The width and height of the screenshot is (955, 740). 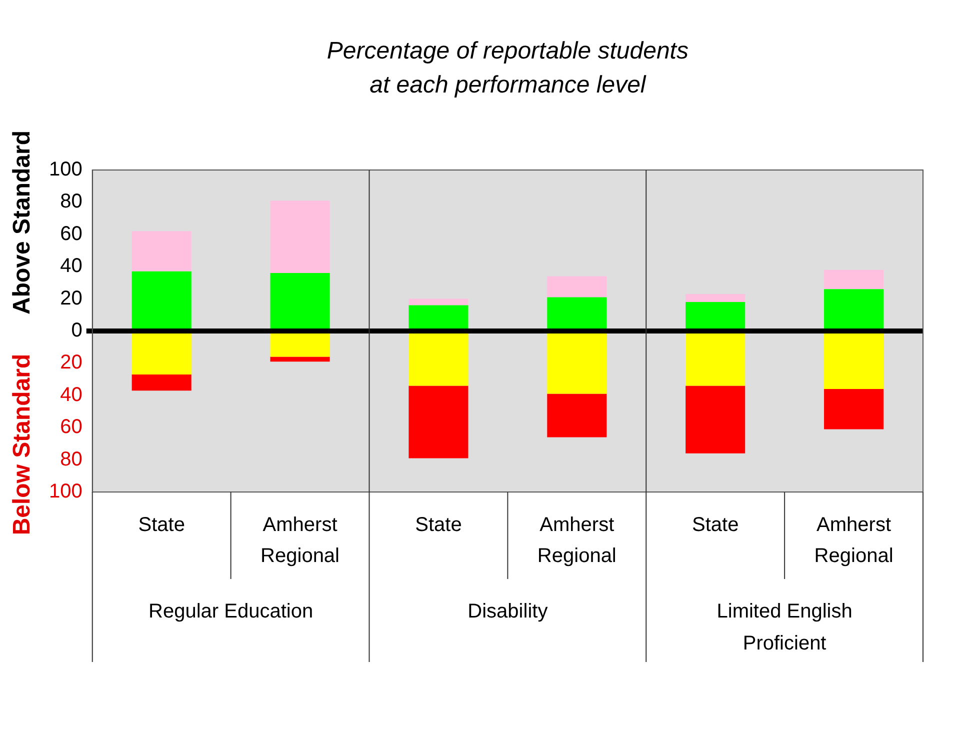 What do you see at coordinates (784, 627) in the screenshot?
I see `text: Limited English Proficient` at bounding box center [784, 627].